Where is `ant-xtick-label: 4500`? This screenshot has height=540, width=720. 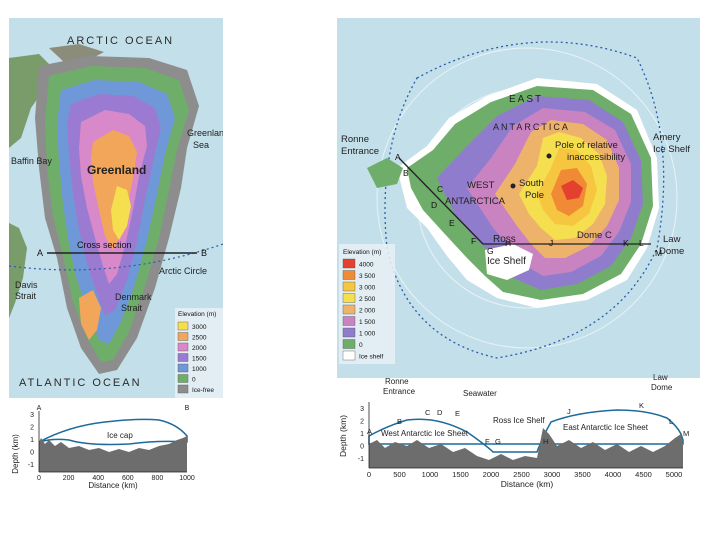
ant-xtick-label: 4500 is located at coordinates (643, 474).